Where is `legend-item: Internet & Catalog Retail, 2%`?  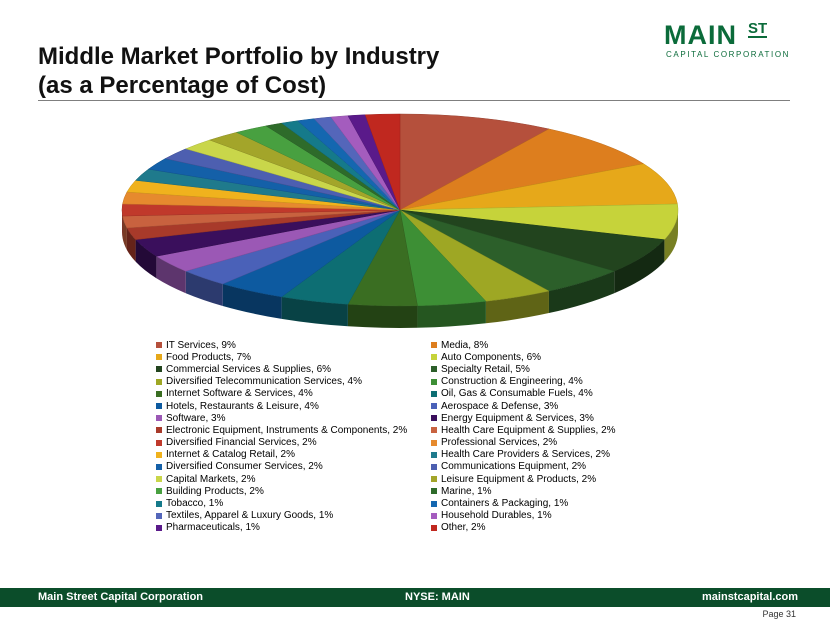 legend-item: Internet & Catalog Retail, 2% is located at coordinates (293, 455).